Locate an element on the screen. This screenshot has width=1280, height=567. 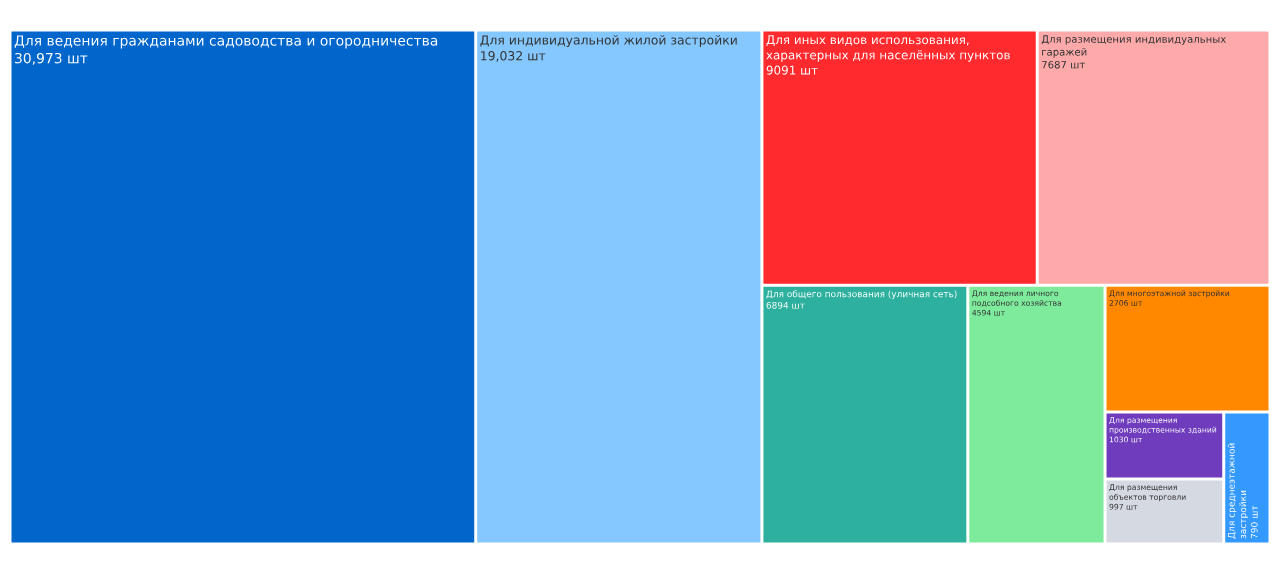
data-label: 30,973 шт is located at coordinates (51, 58).